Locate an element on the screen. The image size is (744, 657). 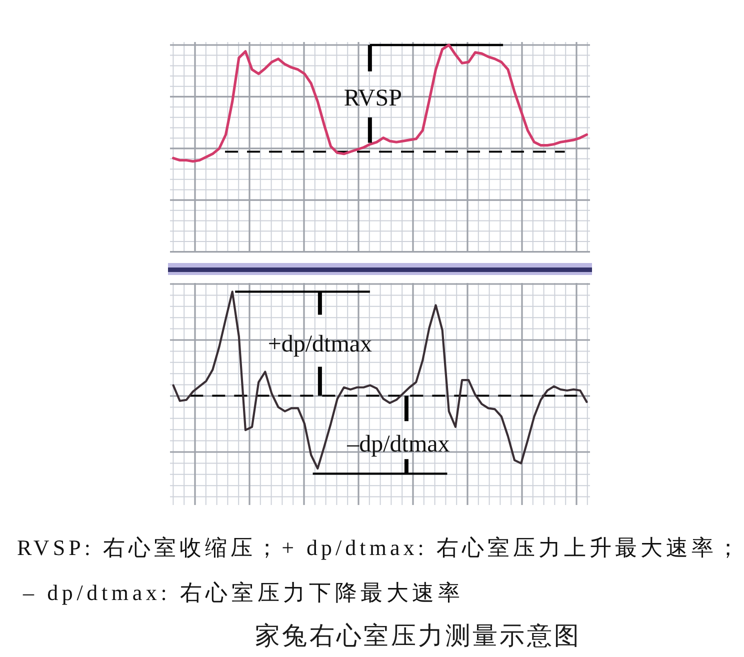
annotation: RVSP is located at coordinates (373, 98).